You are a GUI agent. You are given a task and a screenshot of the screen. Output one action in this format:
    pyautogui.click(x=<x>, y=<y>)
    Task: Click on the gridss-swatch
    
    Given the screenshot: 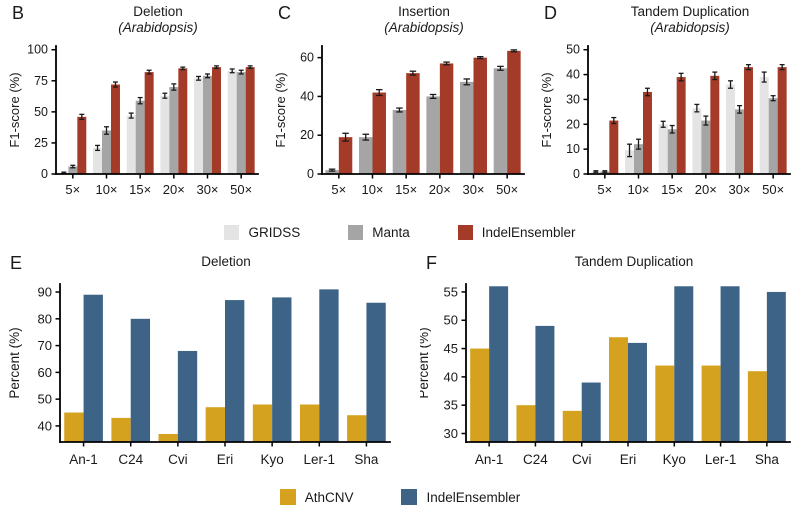 What is the action you would take?
    pyautogui.click(x=232, y=232)
    